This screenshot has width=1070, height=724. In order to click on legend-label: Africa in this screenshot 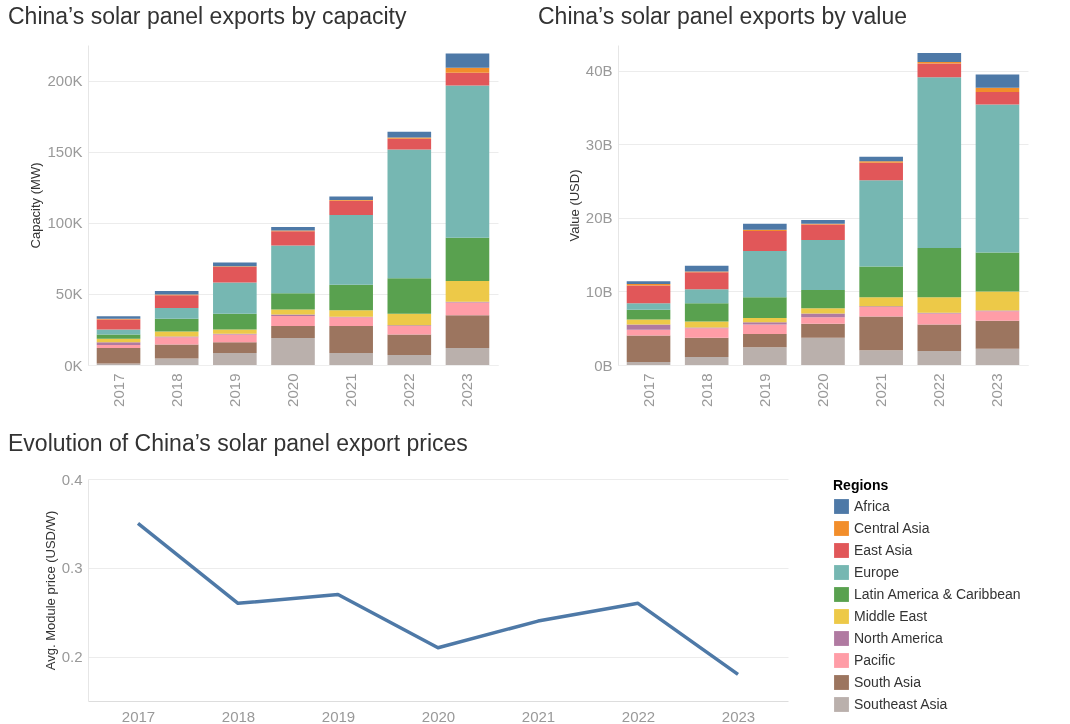, I will do `click(872, 505)`.